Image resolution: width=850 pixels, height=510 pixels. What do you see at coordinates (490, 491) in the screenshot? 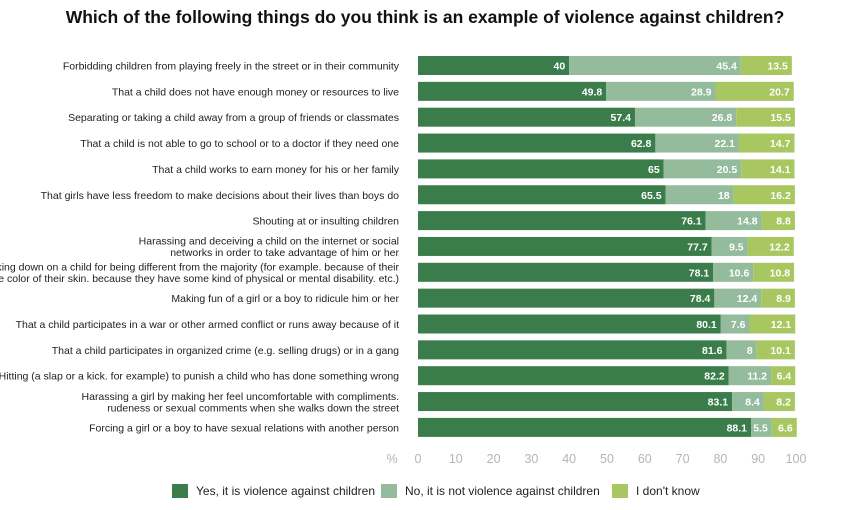
I see `legend-item: No, it is not violence against children` at bounding box center [490, 491].